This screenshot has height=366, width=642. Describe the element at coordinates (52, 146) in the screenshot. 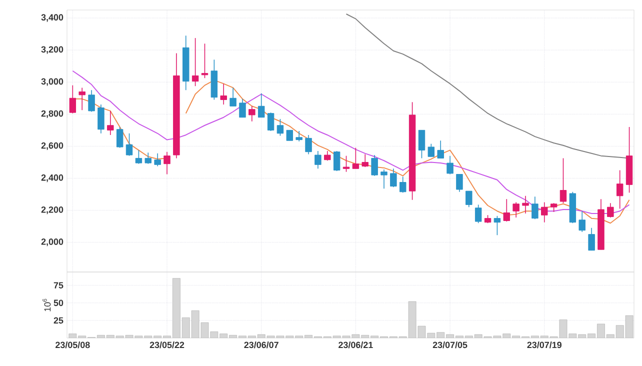

I see `y-tick-label: 2,600` at that location.